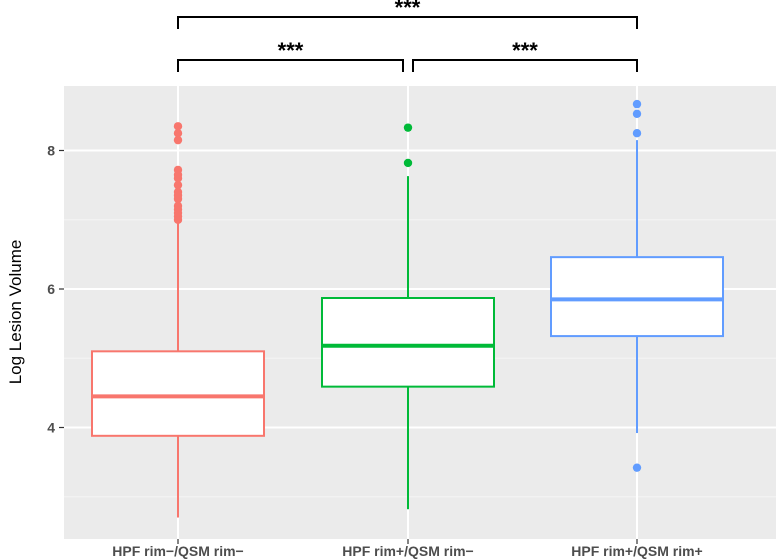 This screenshot has height=559, width=779. Describe the element at coordinates (407, 36) in the screenshot. I see `significance-brackets: *** *** ***` at that location.